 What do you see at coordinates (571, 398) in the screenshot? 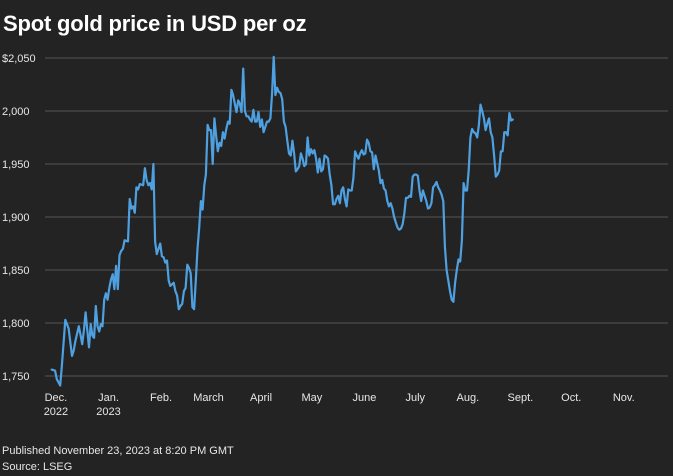
I see `x-tick-label: Oct.` at bounding box center [571, 398].